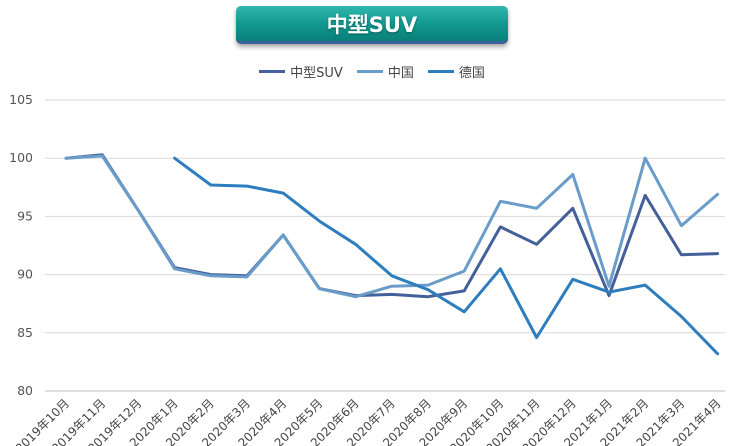 The height and width of the screenshot is (446, 744). What do you see at coordinates (316, 73) in the screenshot?
I see `legend-label-series-1: 中型SUV` at bounding box center [316, 73].